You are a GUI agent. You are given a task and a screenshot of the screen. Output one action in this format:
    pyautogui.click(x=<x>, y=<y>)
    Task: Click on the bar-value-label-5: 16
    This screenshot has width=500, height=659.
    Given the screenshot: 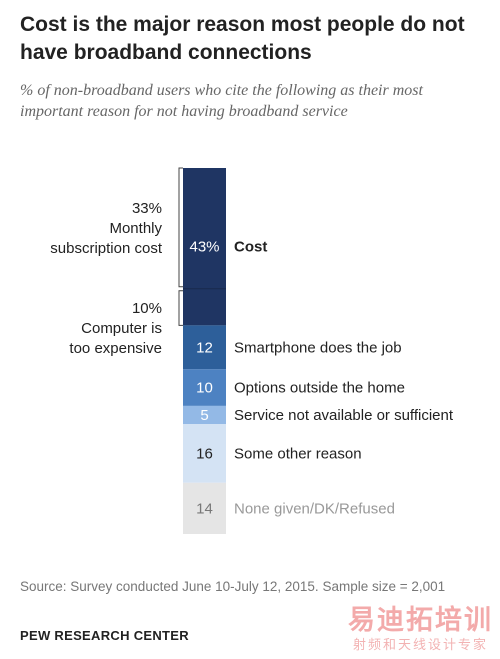 What is the action you would take?
    pyautogui.click(x=204, y=453)
    